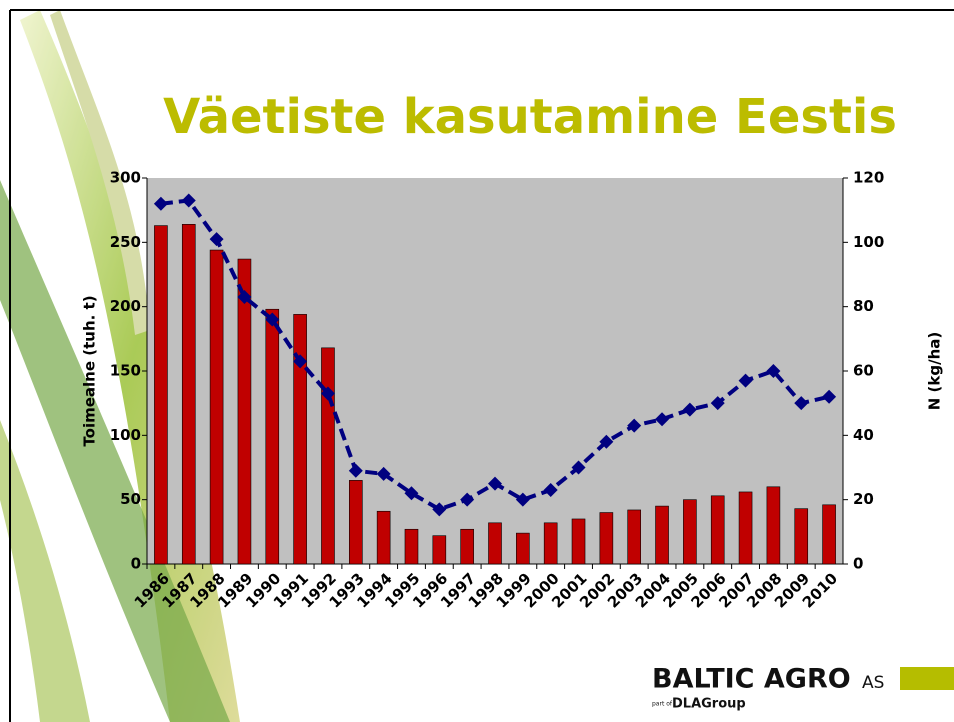 Image resolution: width=954 pixels, height=722 pixels. Describe the element at coordinates (927, 678) in the screenshot. I see `logo-bar` at that location.